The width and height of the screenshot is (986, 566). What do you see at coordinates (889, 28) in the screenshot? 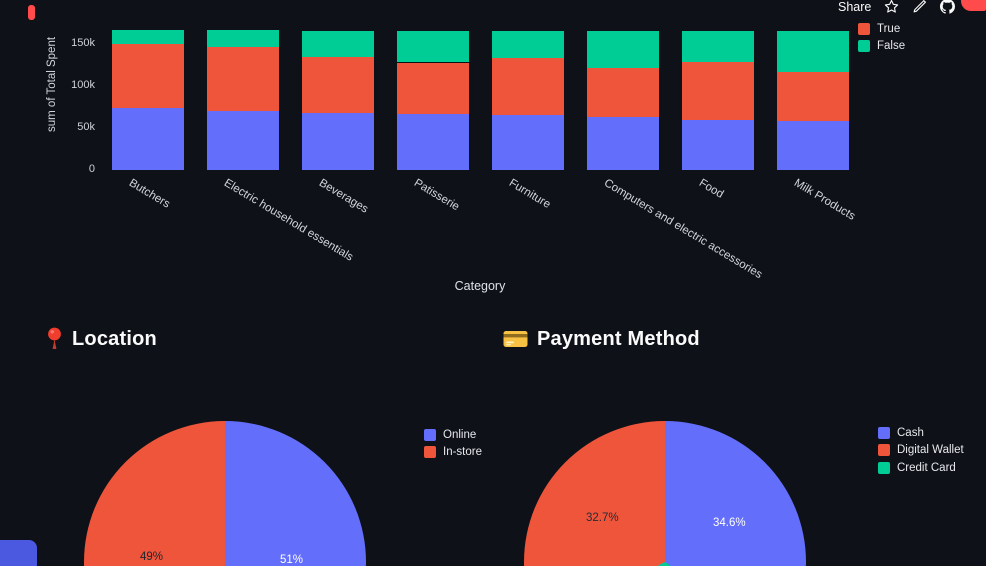
I see `legend-label: True` at bounding box center [889, 28].